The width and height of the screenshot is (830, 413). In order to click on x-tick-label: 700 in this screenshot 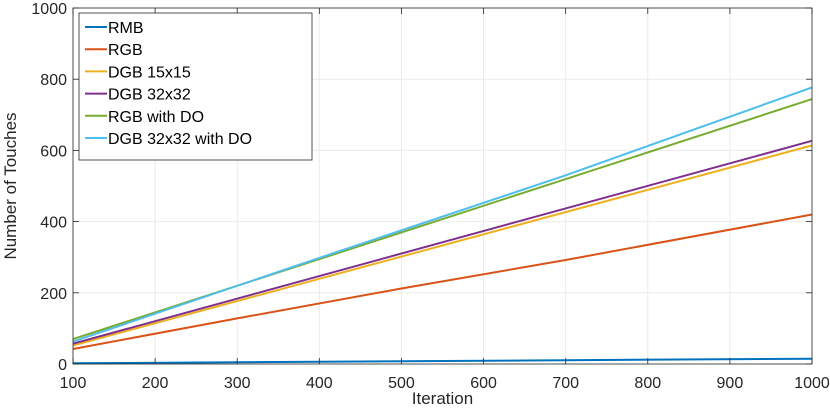, I will do `click(565, 383)`.